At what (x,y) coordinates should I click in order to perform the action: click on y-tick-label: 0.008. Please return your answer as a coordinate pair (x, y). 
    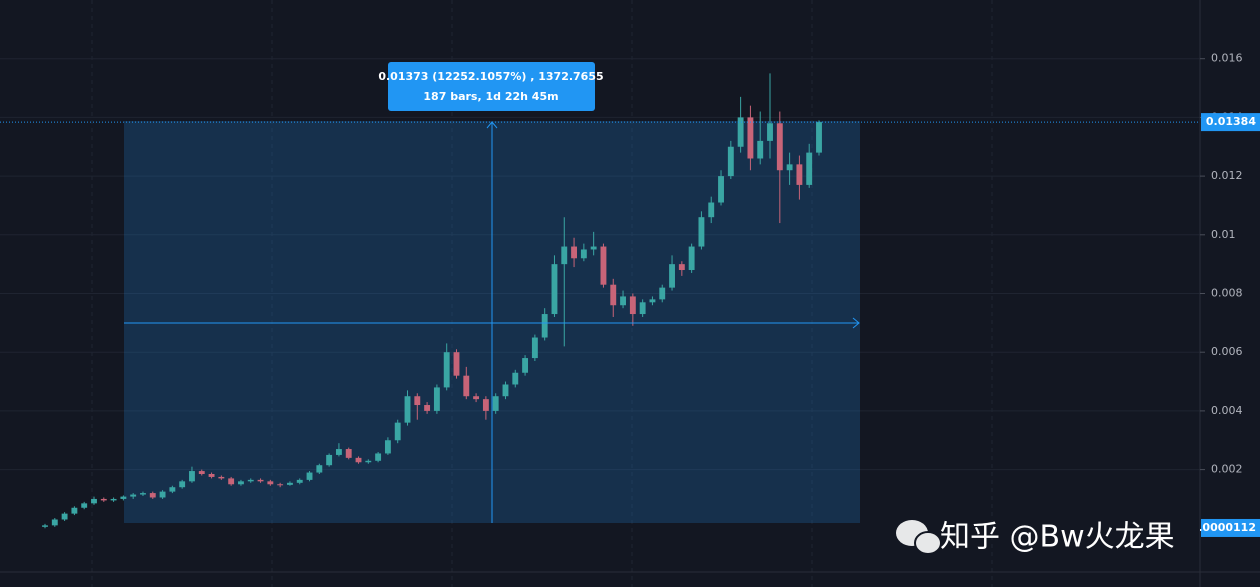
    Looking at the image, I should click on (1227, 293).